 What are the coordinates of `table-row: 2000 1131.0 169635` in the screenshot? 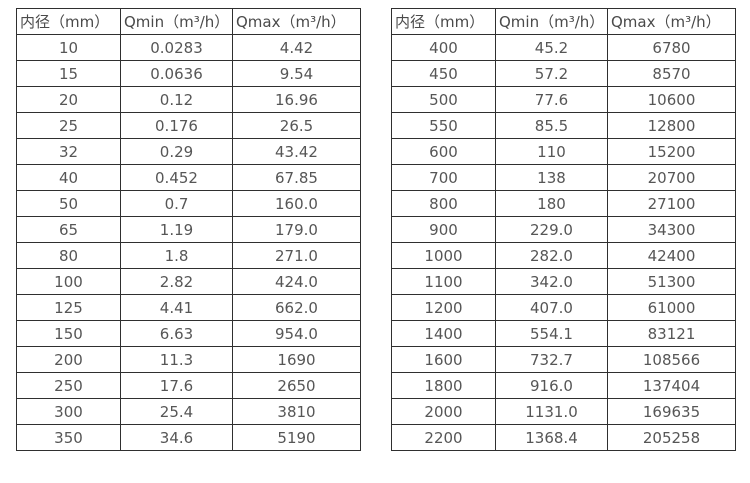 It's located at (563, 411).